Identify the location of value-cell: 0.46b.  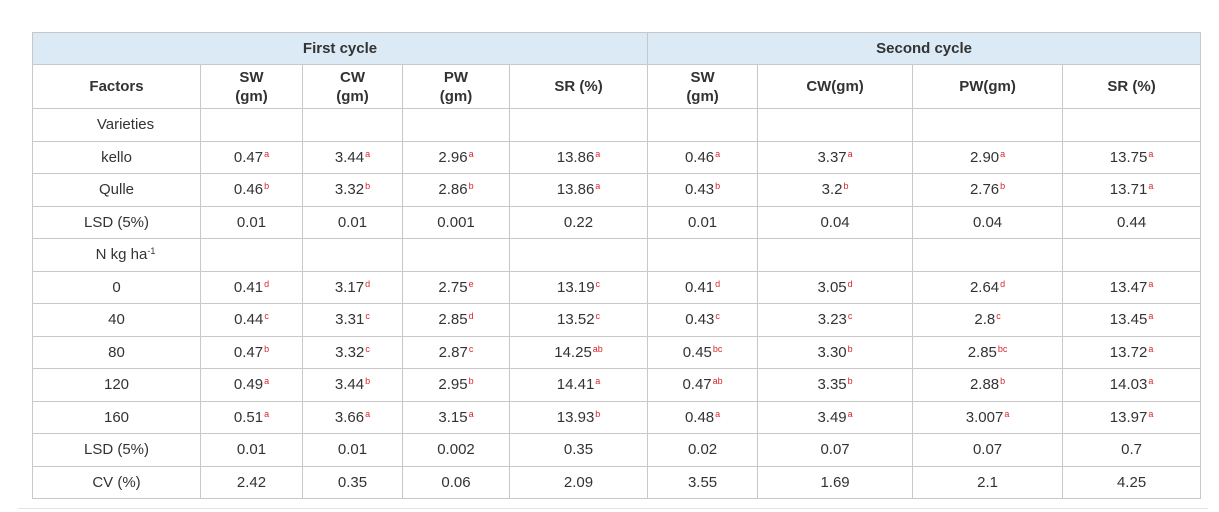
(251, 190).